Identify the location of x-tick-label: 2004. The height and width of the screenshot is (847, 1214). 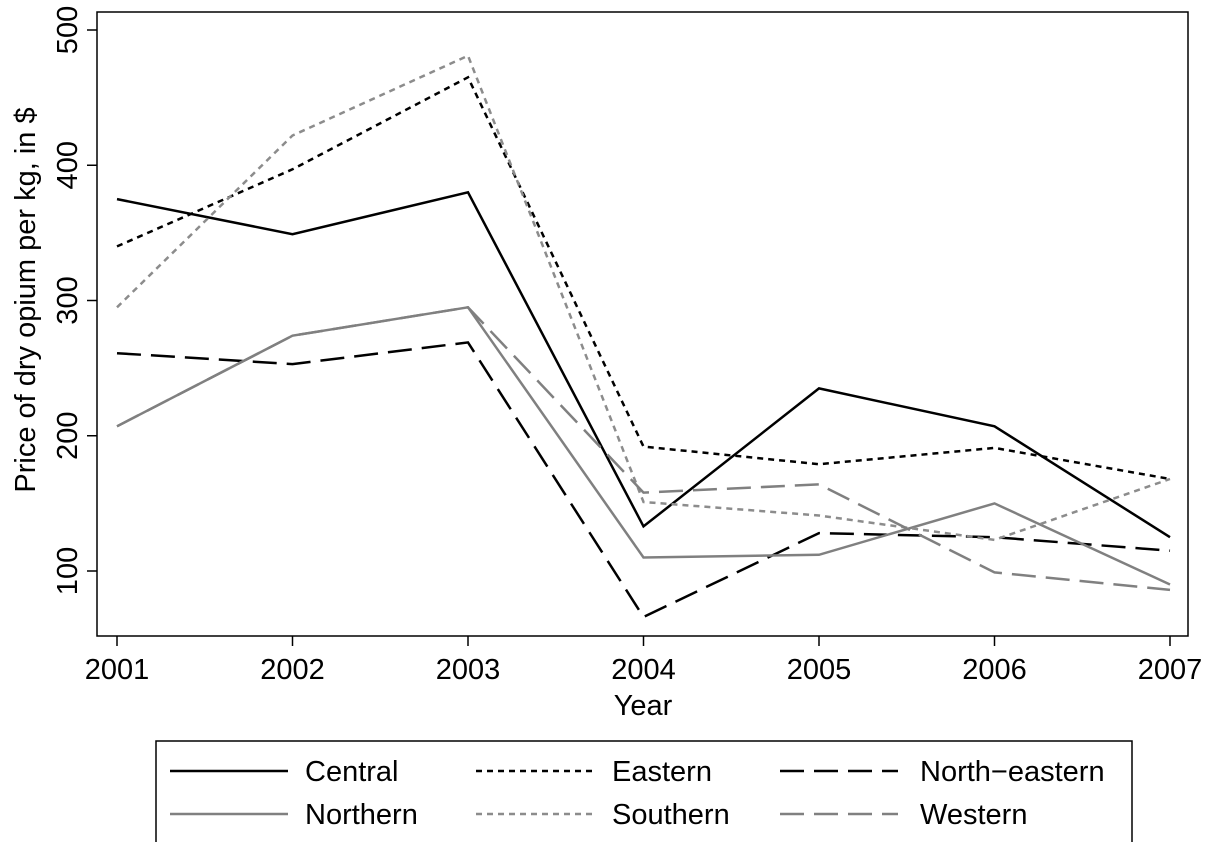
(643, 670).